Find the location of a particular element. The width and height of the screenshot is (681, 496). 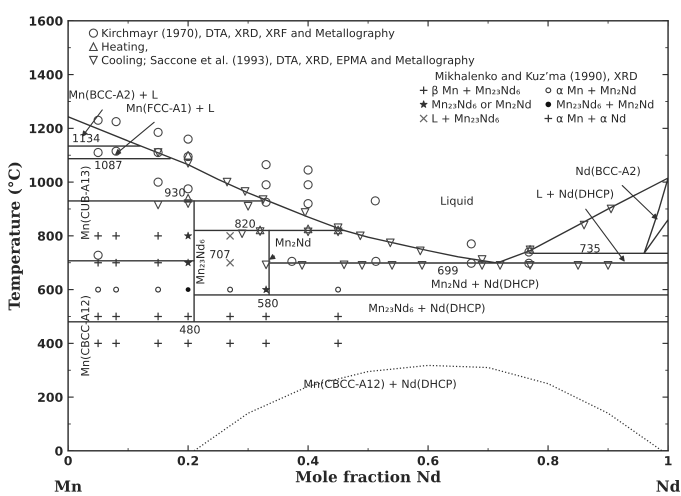

x-tick-label: 0.2 is located at coordinates (188, 461).